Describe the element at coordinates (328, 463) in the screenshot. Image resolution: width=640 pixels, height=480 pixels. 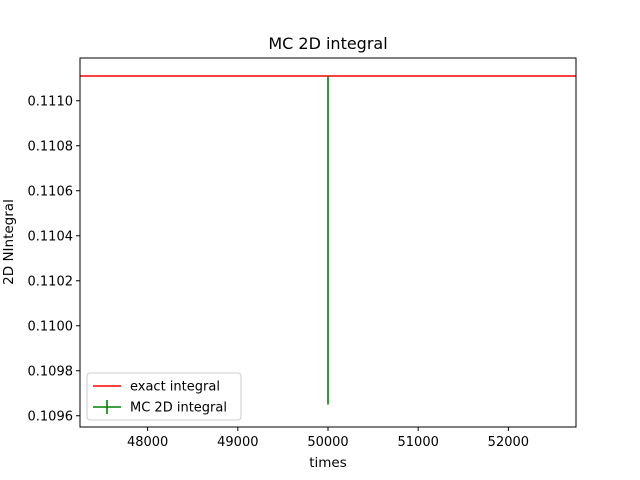
I see `x-axis-label: times` at that location.